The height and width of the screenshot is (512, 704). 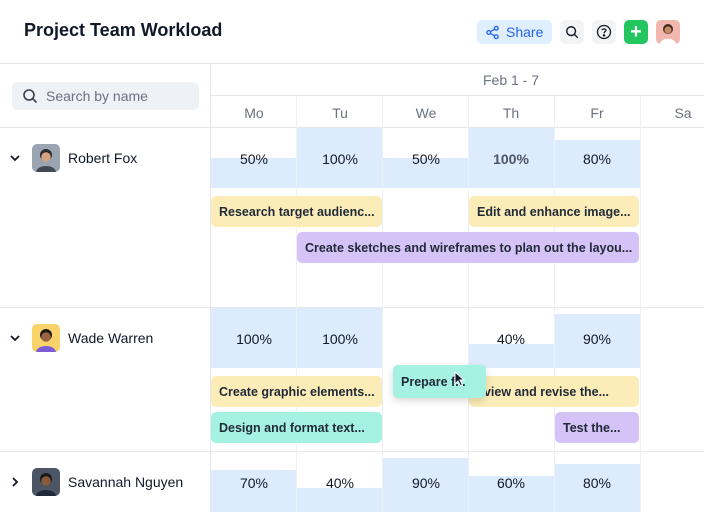 I want to click on calendar-header-divider, so click(x=457, y=95).